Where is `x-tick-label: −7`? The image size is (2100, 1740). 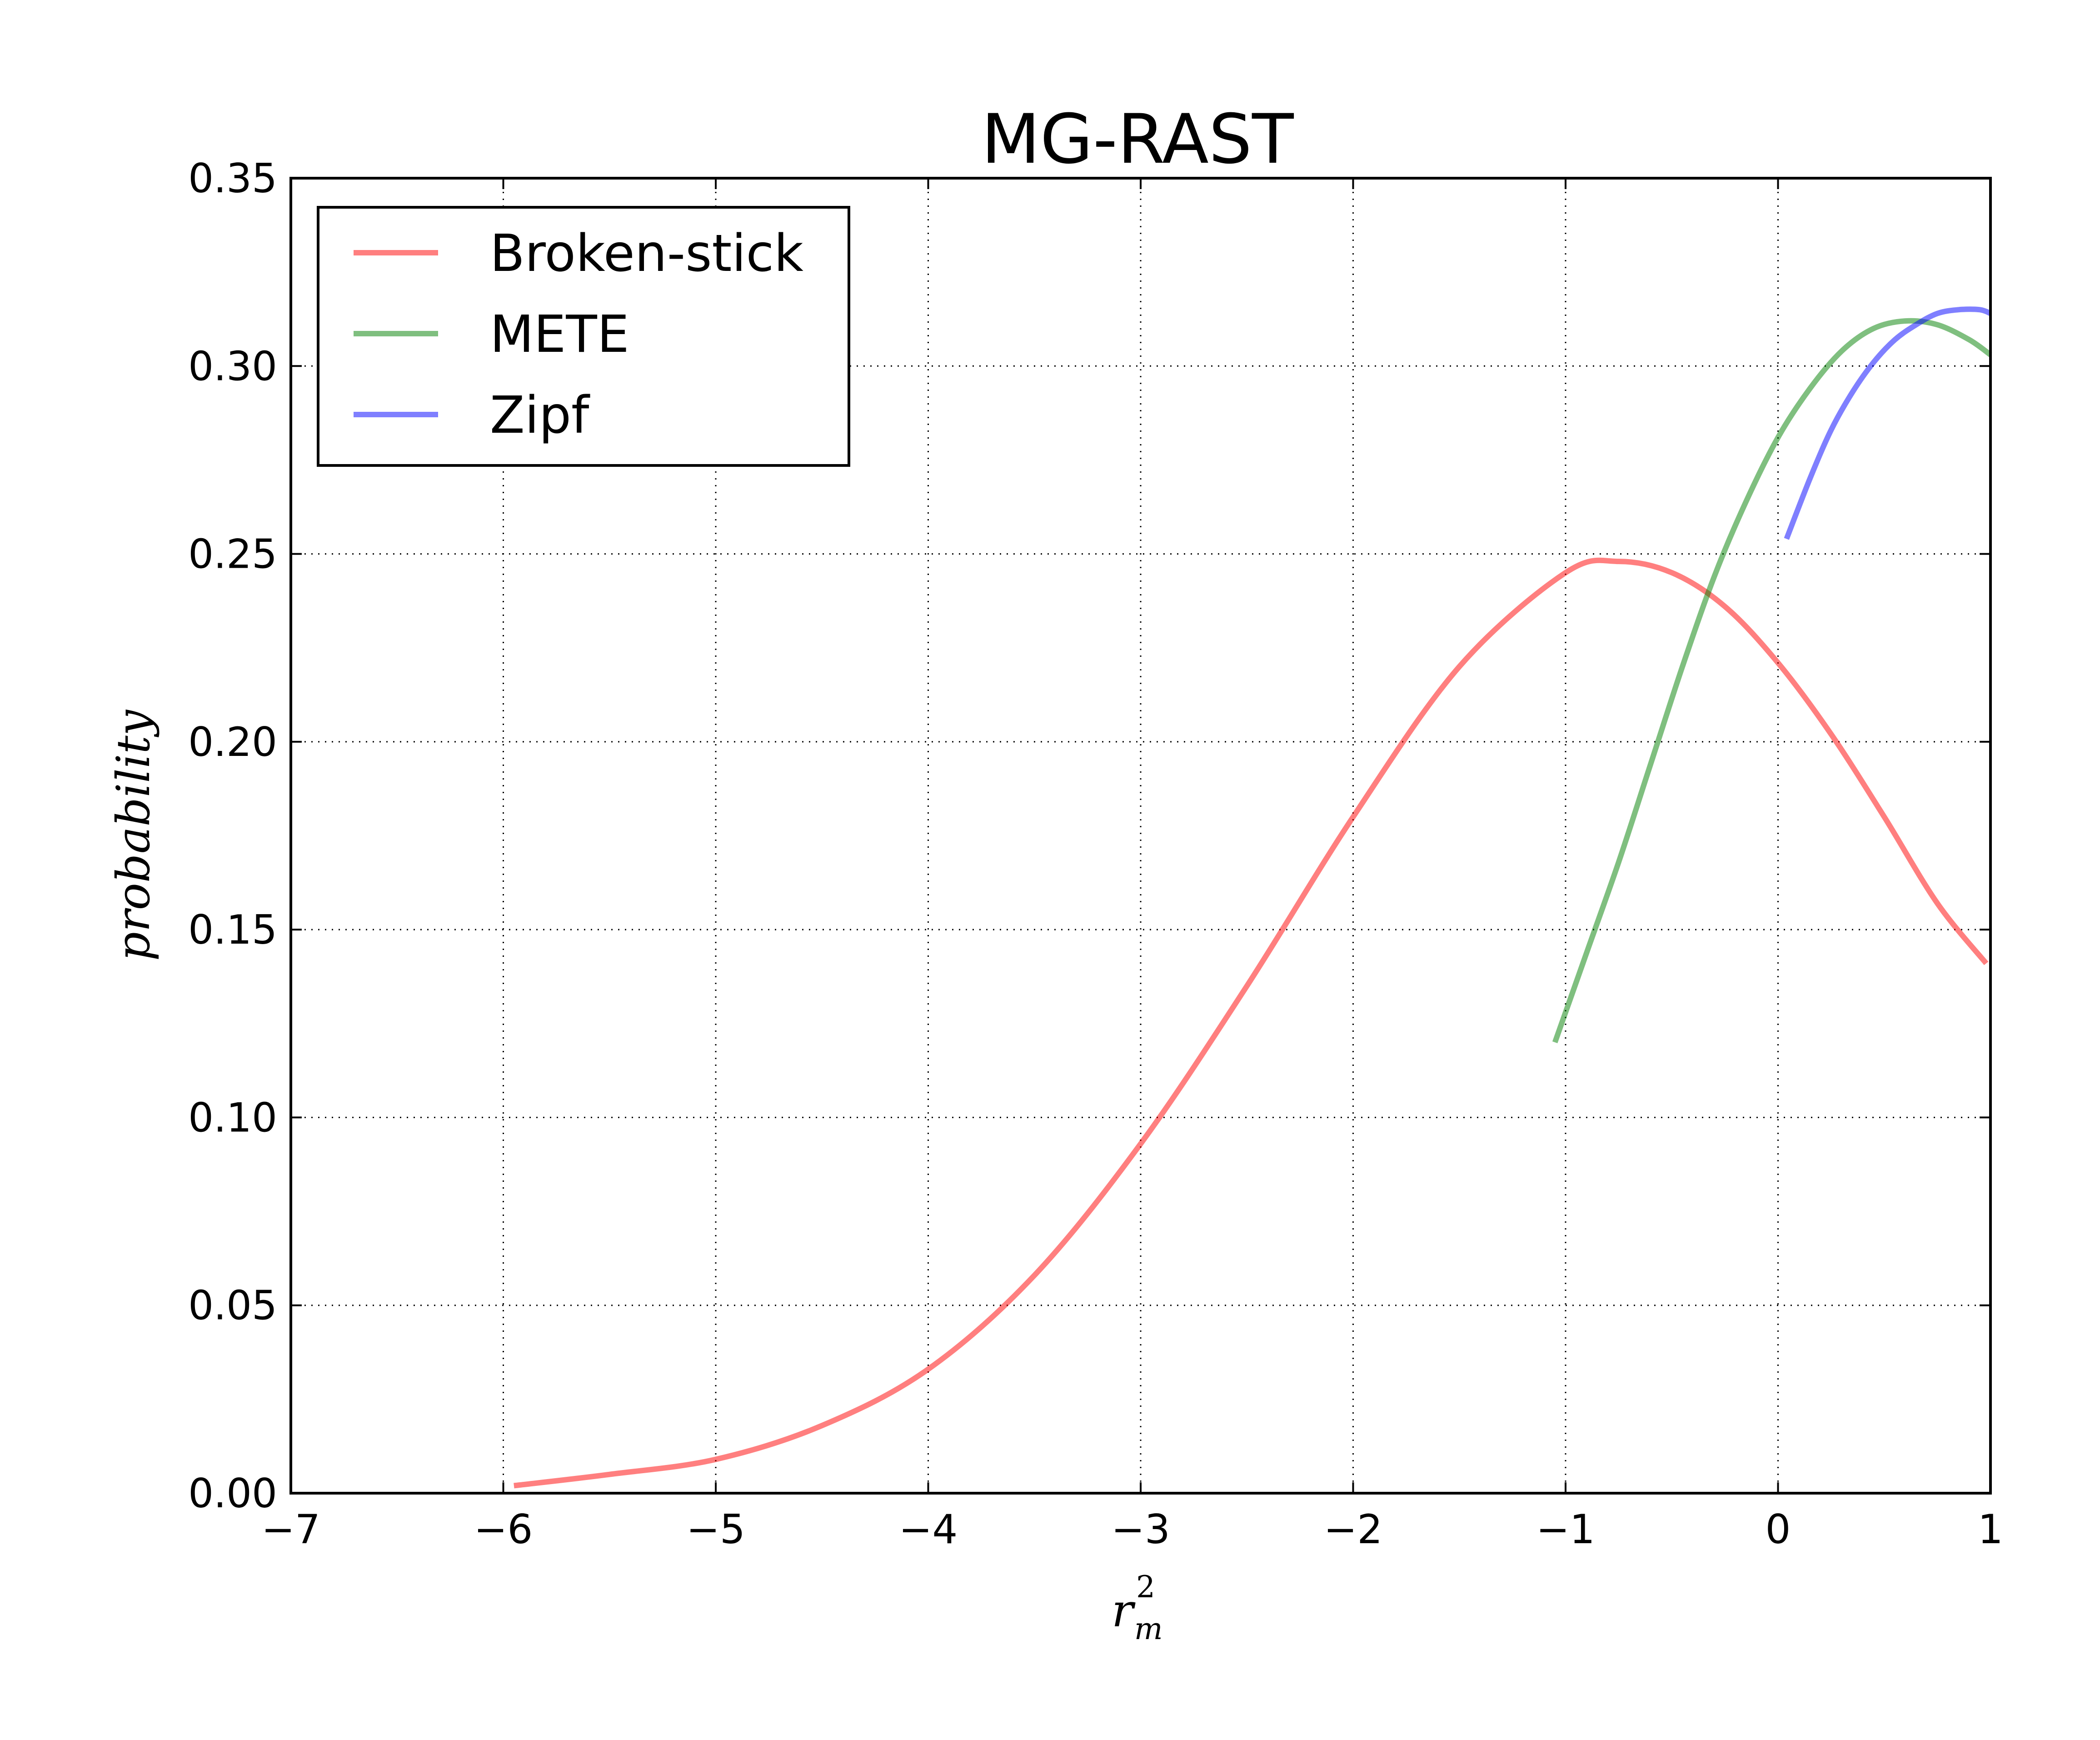 x-tick-label: −7 is located at coordinates (290, 1529).